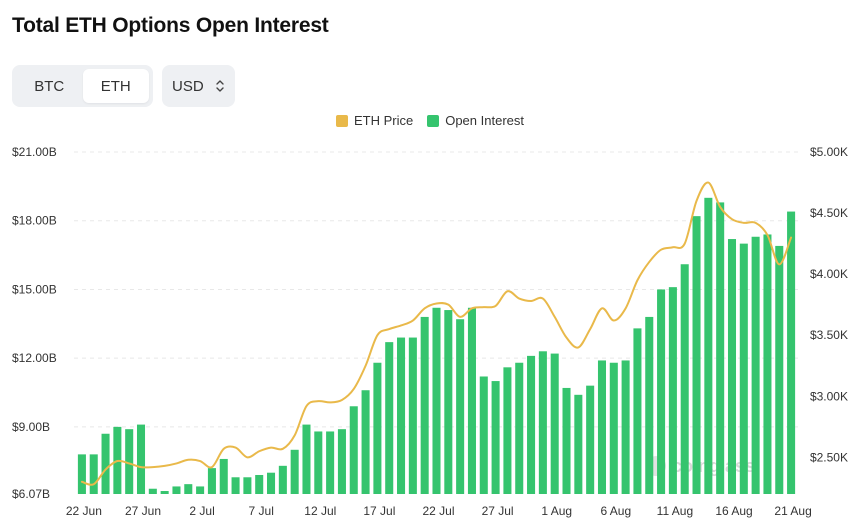  What do you see at coordinates (829, 274) in the screenshot?
I see `y-right-tick-label: $4.00K` at bounding box center [829, 274].